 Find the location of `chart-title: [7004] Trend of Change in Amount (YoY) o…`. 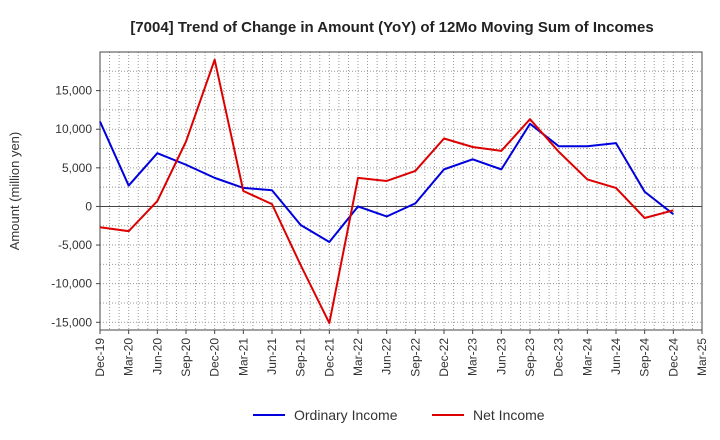

chart-title: [7004] Trend of Change in Amount (YoY) o… is located at coordinates (391, 27).